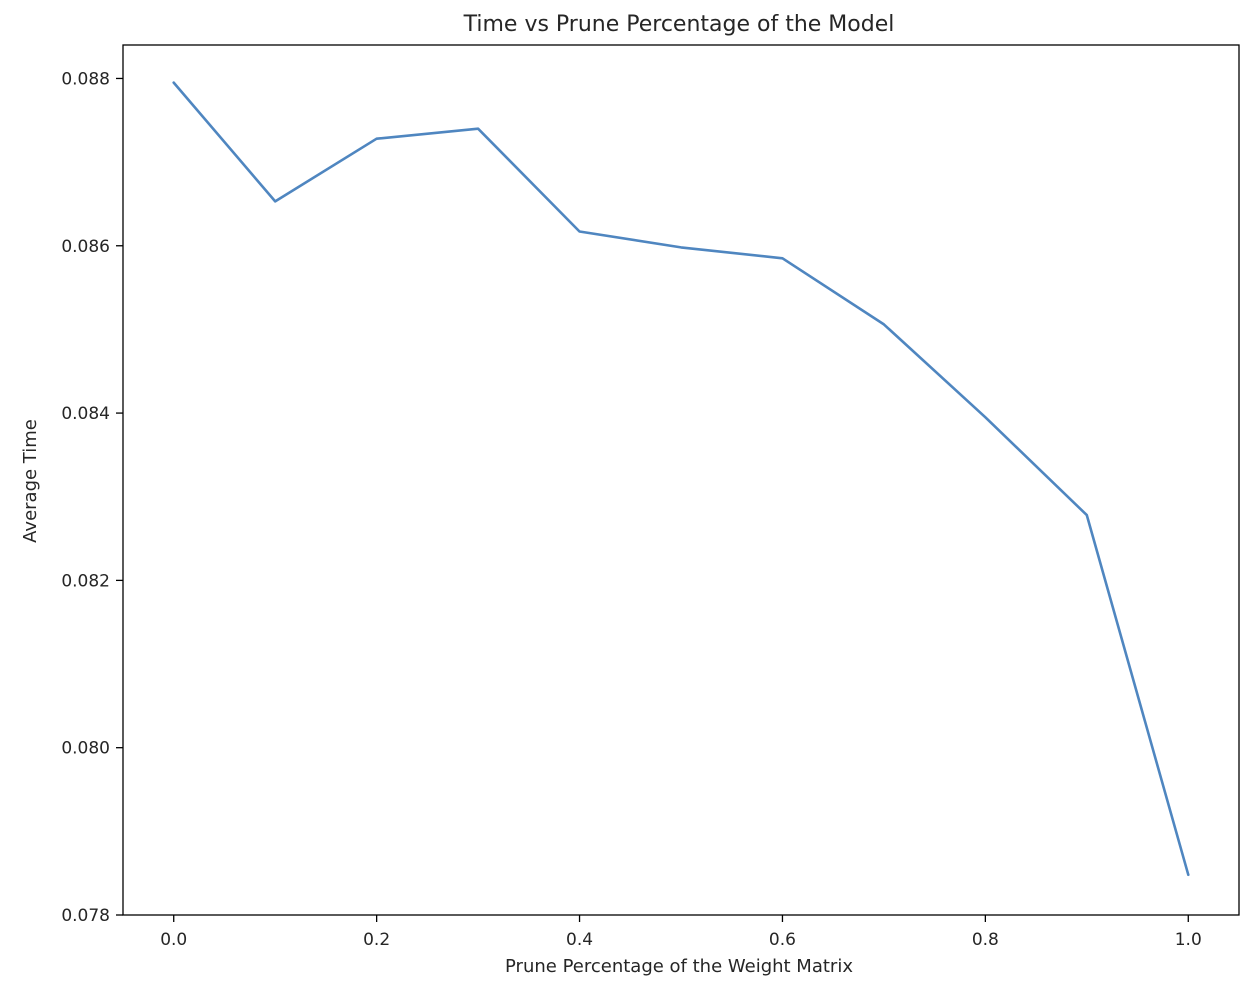 The height and width of the screenshot is (996, 1248). What do you see at coordinates (85, 79) in the screenshot?
I see `y-tick-label: 0.088` at bounding box center [85, 79].